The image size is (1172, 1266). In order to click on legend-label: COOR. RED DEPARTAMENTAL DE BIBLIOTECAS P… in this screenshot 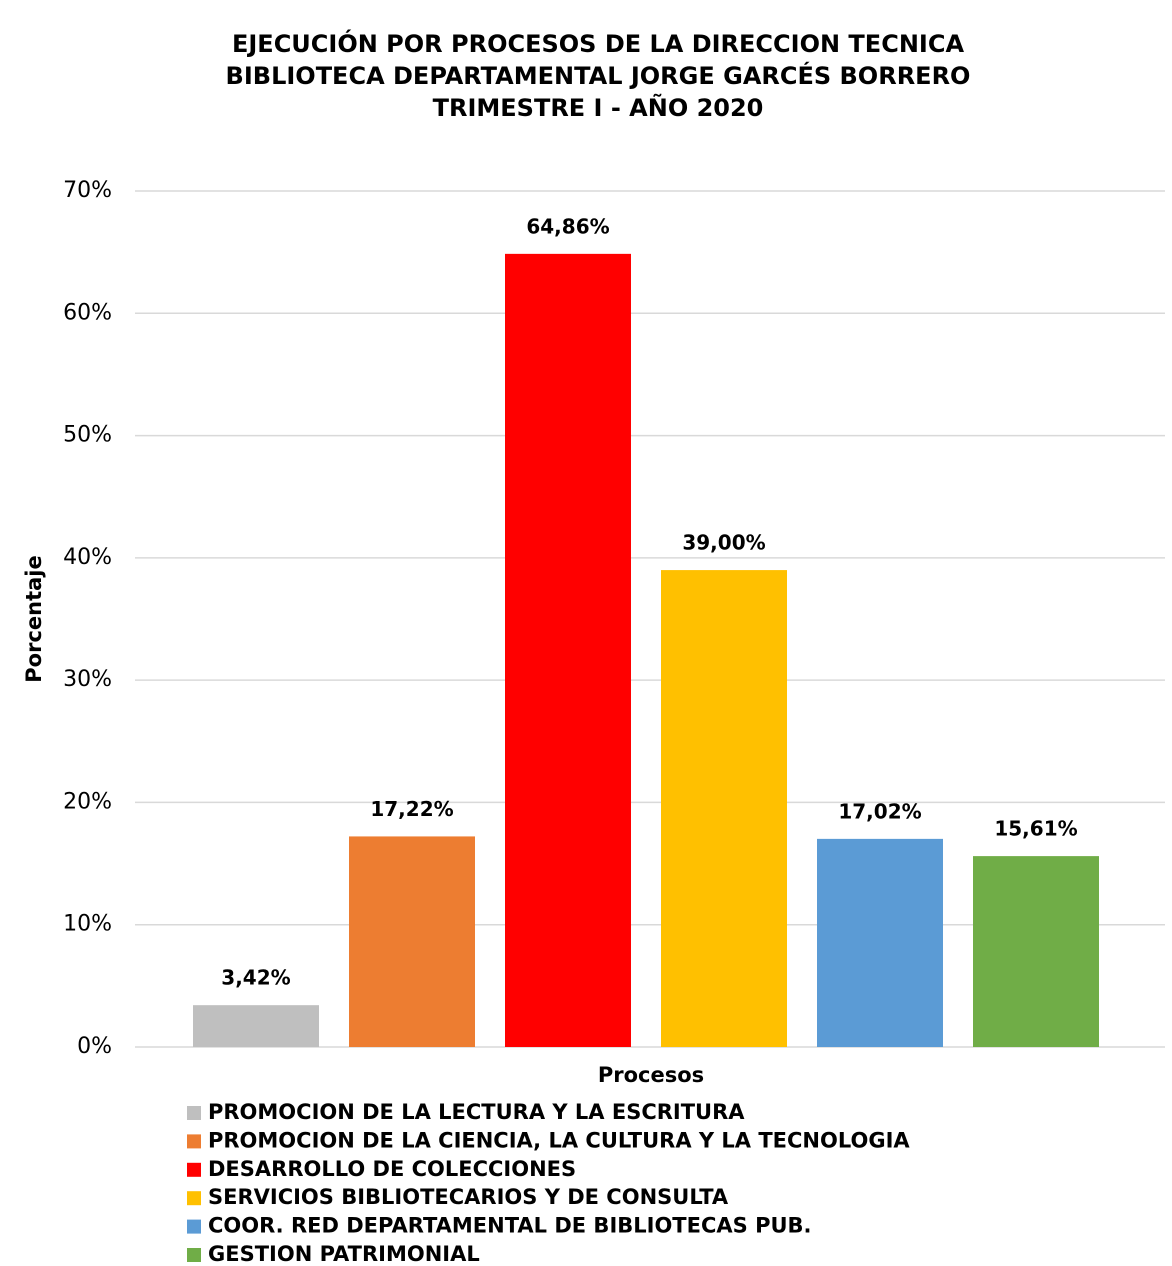, I will do `click(510, 1226)`.